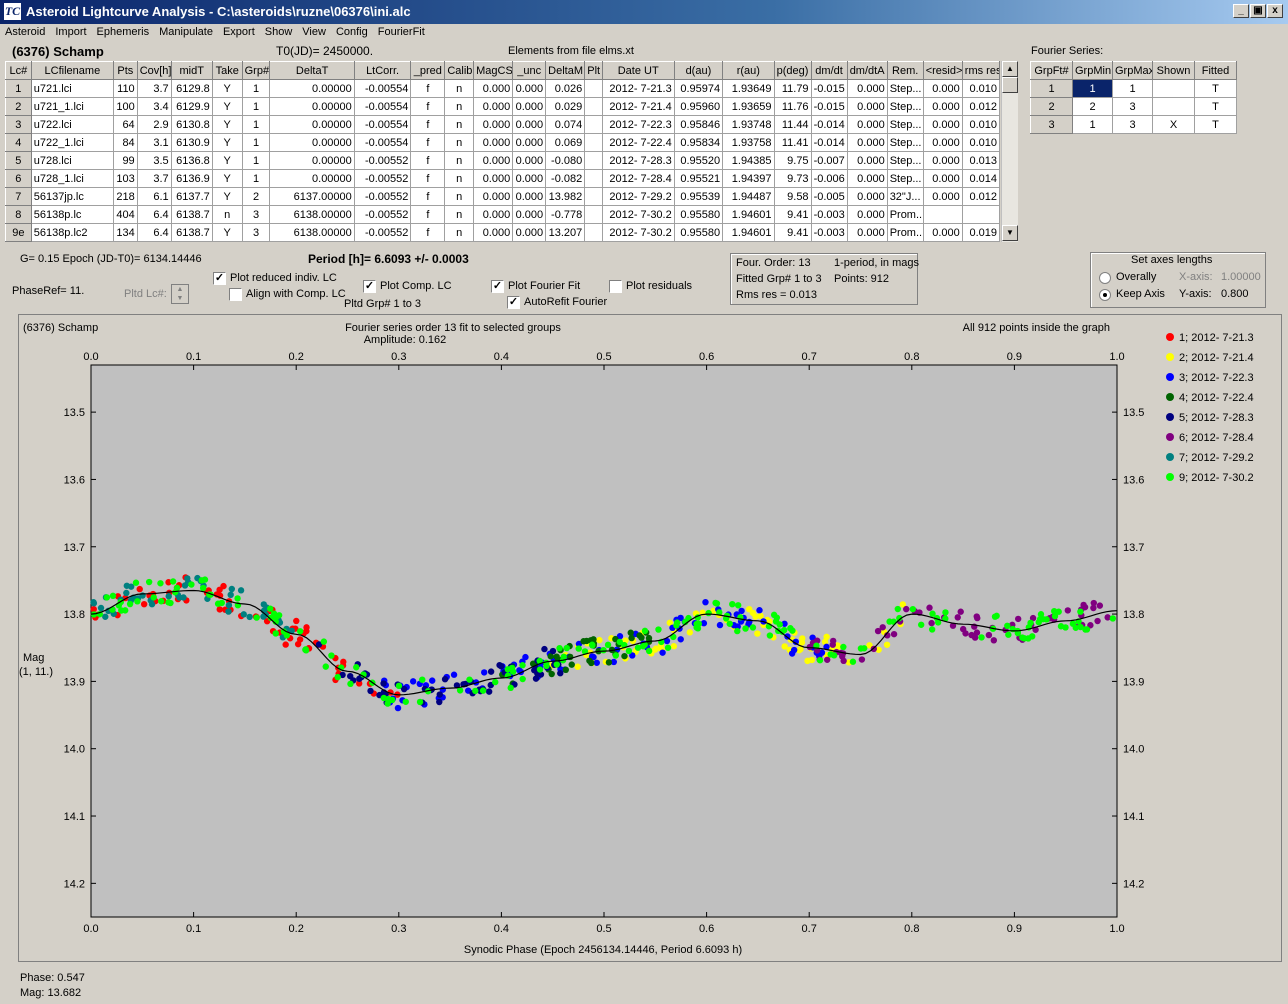 The image size is (1288, 1004). I want to click on table-cell: 6138.00000, so click(312, 214).